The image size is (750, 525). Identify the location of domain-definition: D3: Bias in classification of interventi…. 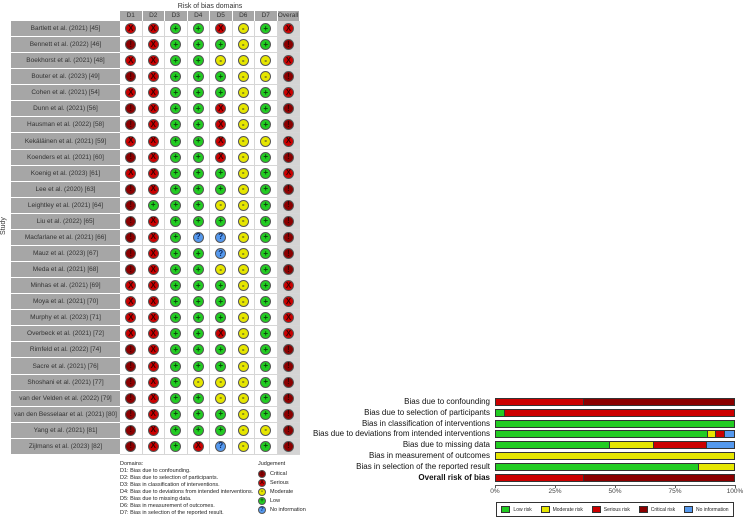
(170, 485).